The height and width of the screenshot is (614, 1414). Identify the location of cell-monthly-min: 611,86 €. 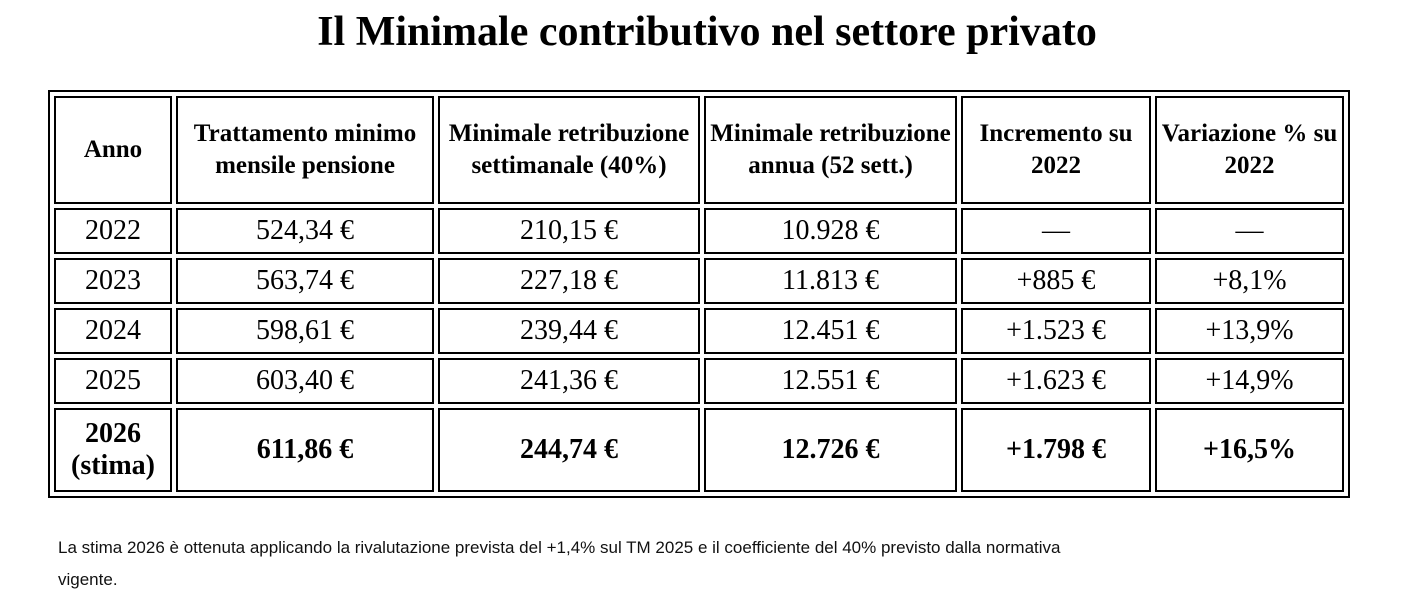
(305, 450).